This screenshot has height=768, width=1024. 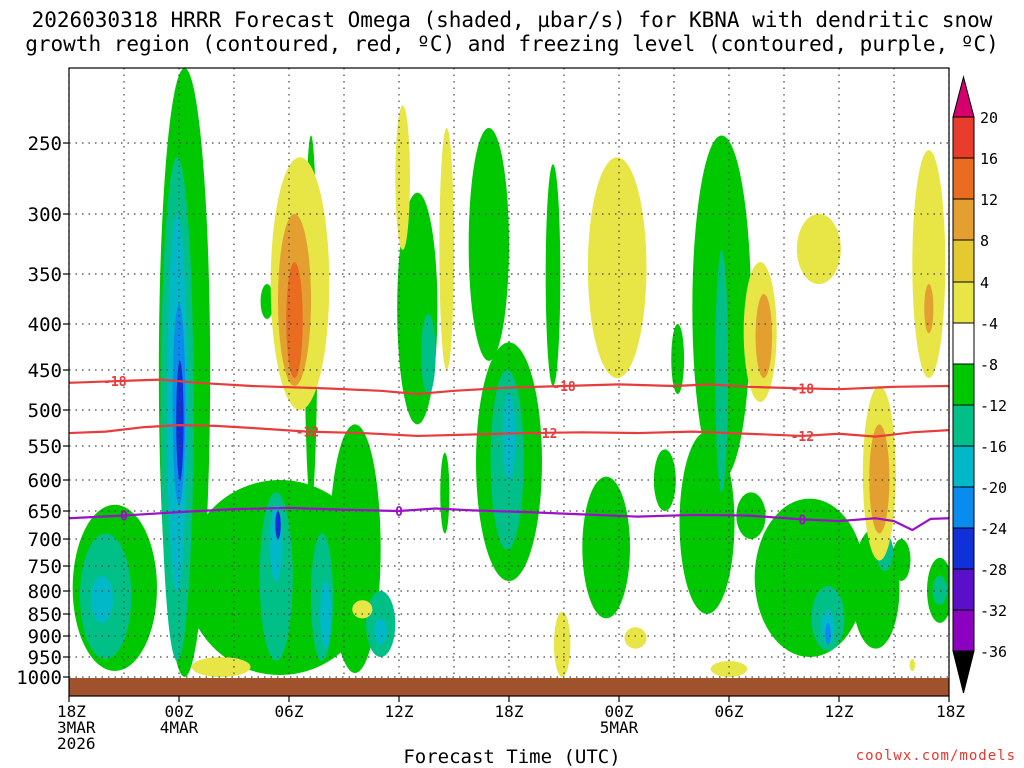 What do you see at coordinates (45, 144) in the screenshot?
I see `y-tick-label-250: 250` at bounding box center [45, 144].